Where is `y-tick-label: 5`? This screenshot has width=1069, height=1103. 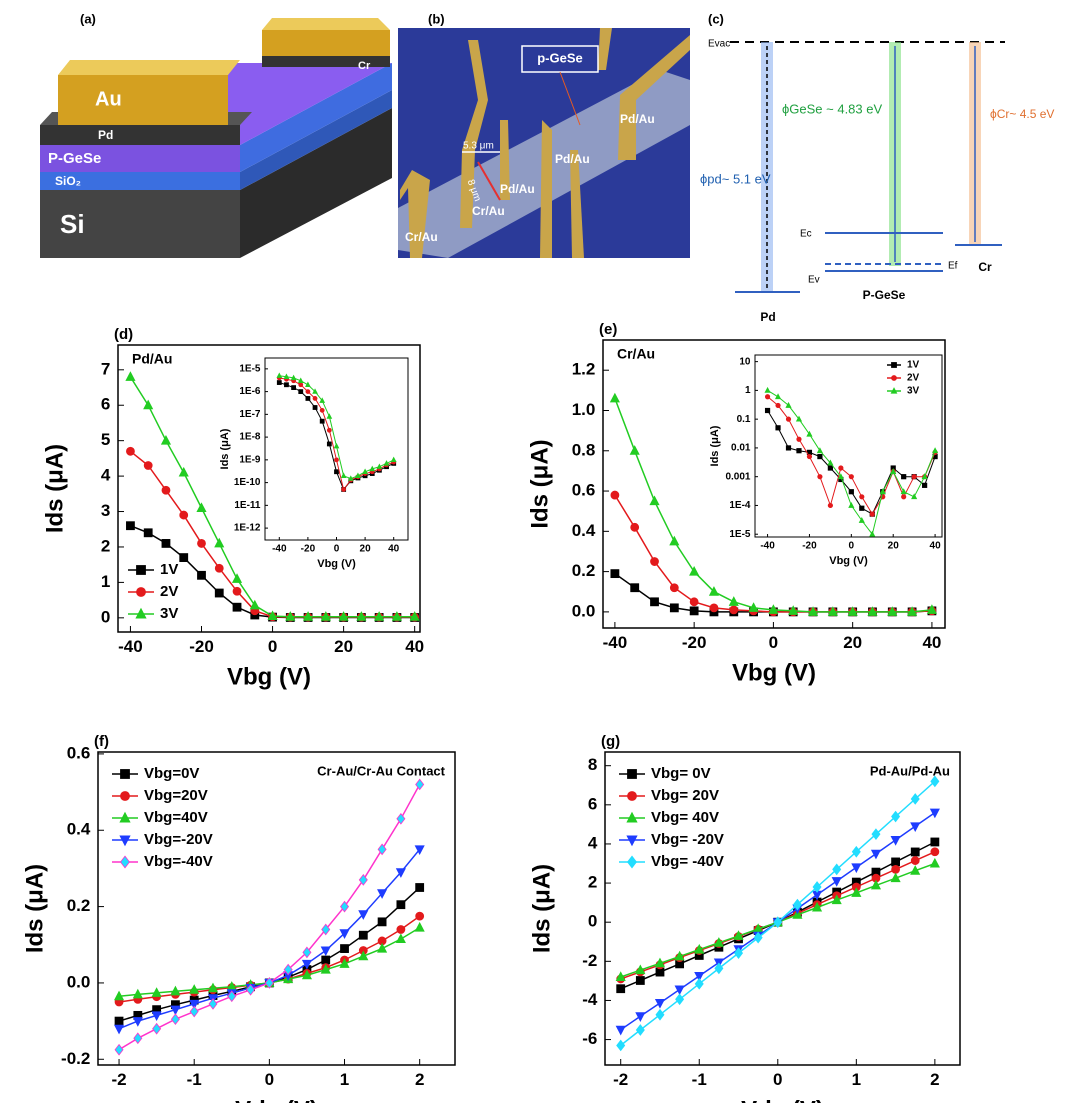
y-tick-label: 5 is located at coordinates (105, 439).